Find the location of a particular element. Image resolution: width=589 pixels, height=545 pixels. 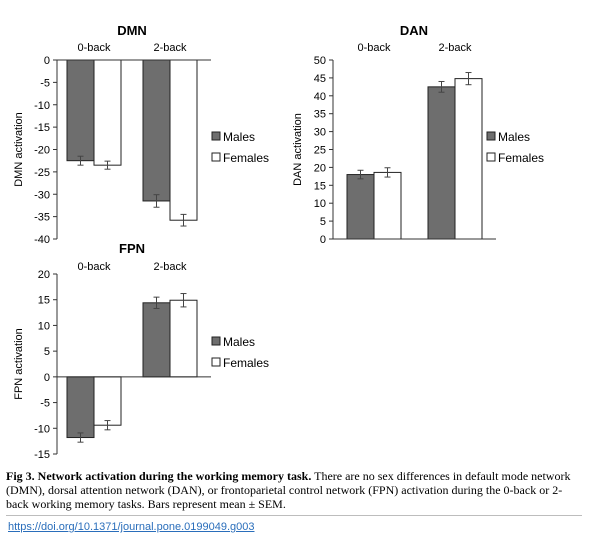

y-tick-label: -40 is located at coordinates (42, 240).